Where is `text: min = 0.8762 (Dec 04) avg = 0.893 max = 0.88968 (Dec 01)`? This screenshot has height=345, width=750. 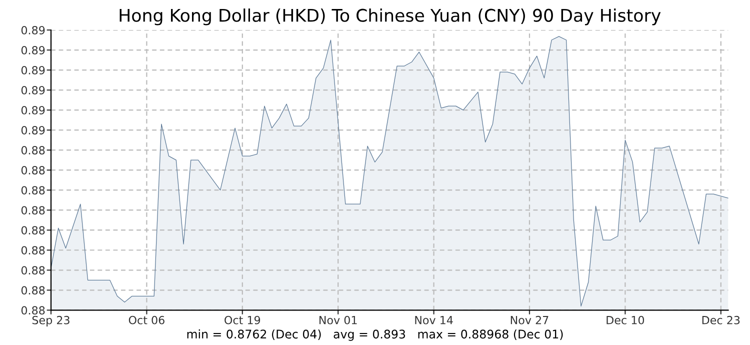
text: min = 0.8762 (Dec 04) avg = 0.893 max = 0.88968 (Dec 01) is located at coordinates (375, 335).